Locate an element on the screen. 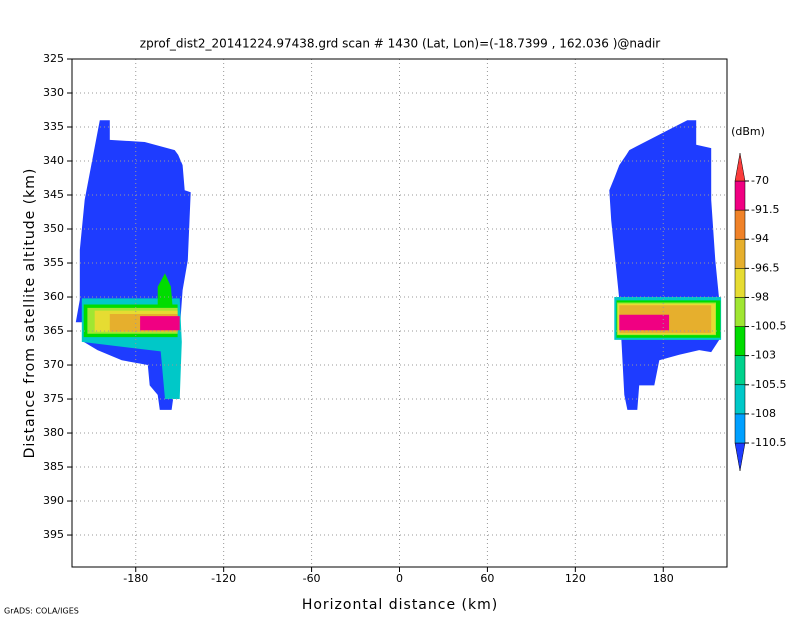 Image resolution: width=800 pixels, height=618 pixels. y-axis-label: Distance from satellite altitude (km) is located at coordinates (30, 313).